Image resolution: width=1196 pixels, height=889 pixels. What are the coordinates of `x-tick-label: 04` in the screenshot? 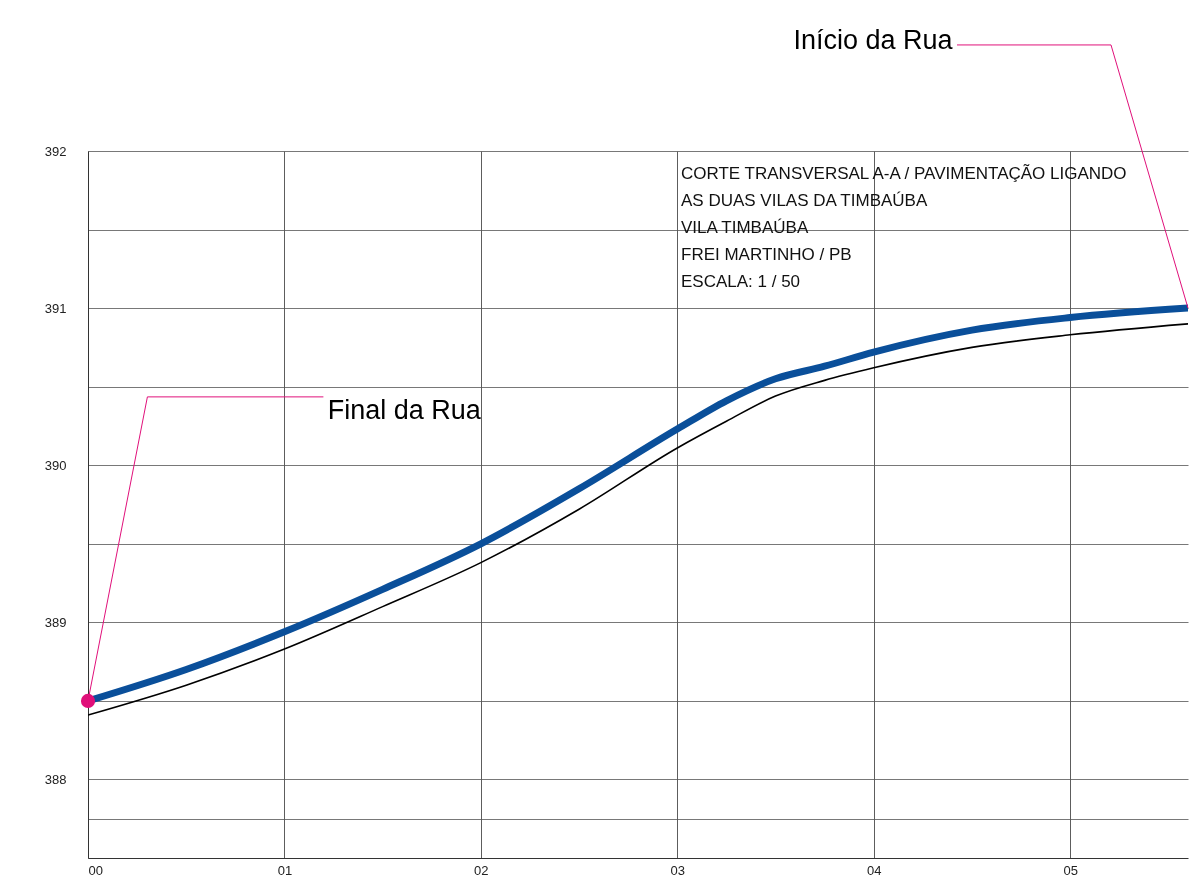 It's located at (874, 870).